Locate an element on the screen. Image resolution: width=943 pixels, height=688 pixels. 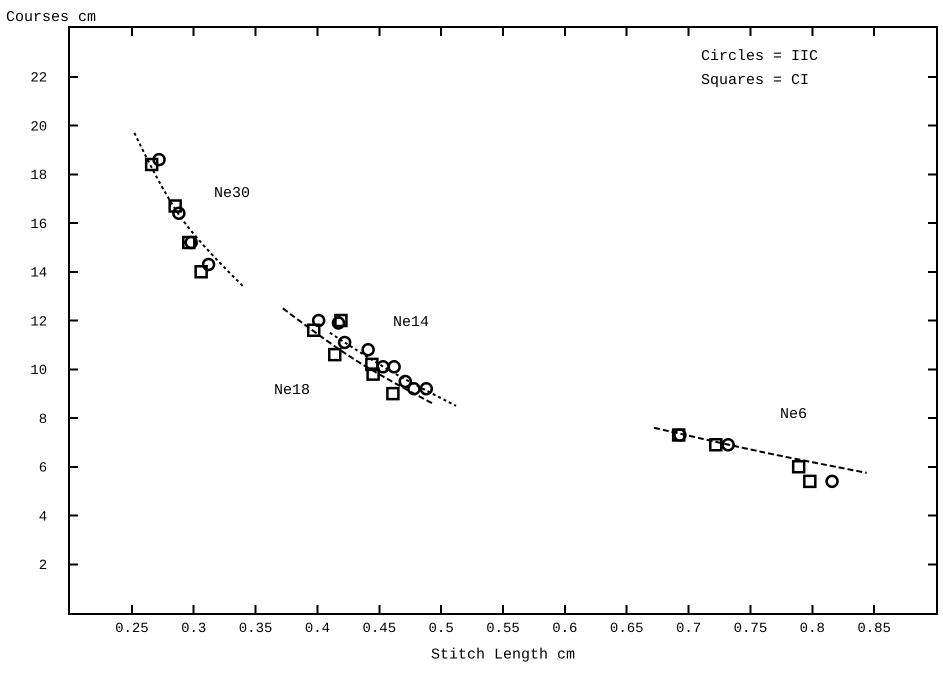
x-tick-label: 0.45 is located at coordinates (379, 628).